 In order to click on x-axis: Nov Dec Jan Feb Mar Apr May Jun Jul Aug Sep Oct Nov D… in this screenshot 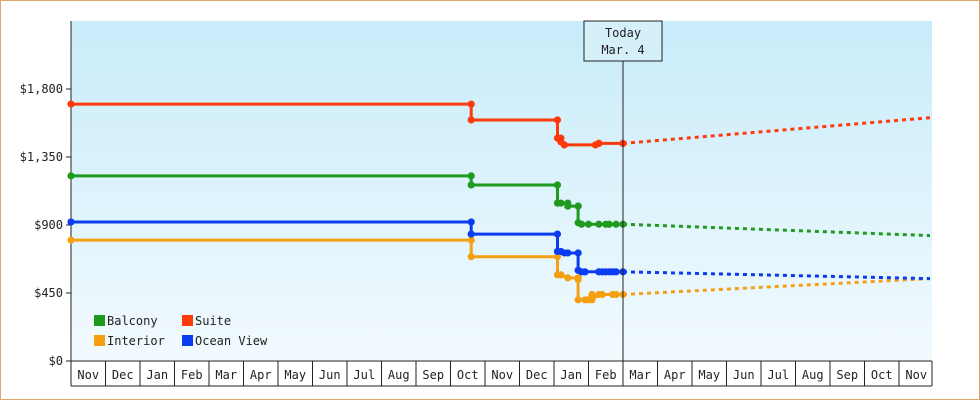, I will do `click(501, 373)`.